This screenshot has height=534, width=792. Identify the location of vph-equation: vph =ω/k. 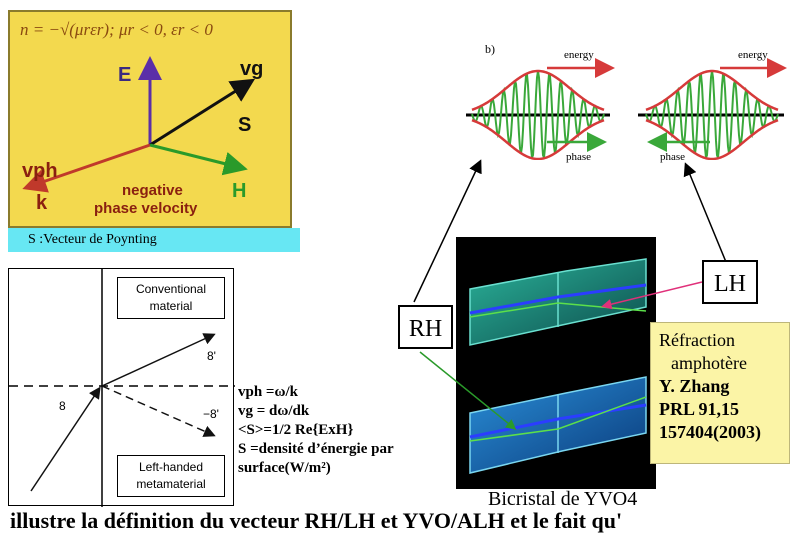
(268, 392).